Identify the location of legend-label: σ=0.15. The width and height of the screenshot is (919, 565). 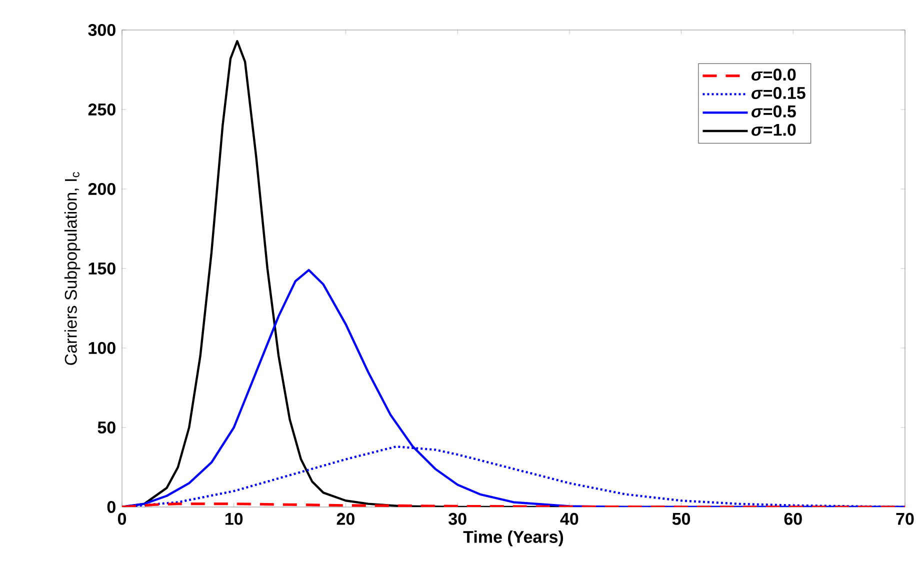
(779, 93).